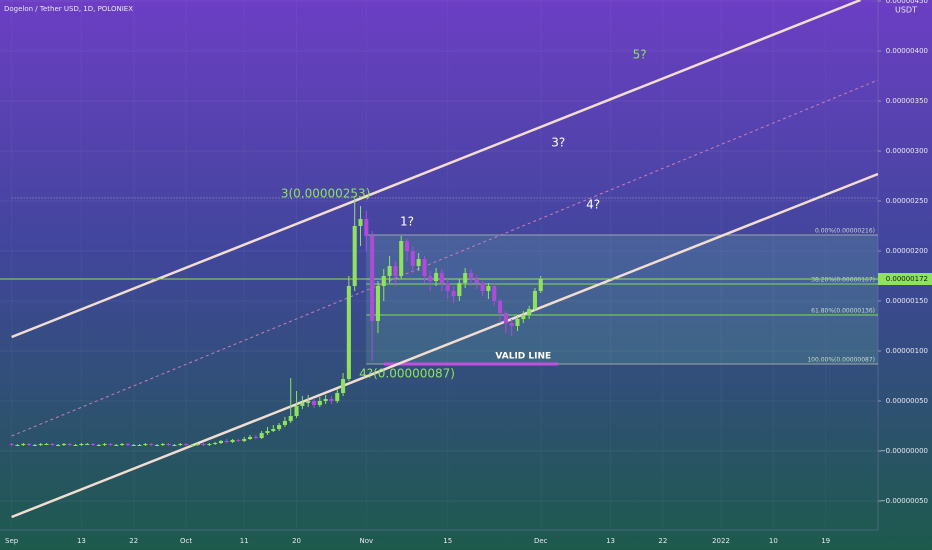 The width and height of the screenshot is (932, 550). I want to click on x-tick-label: 2022, so click(721, 541).